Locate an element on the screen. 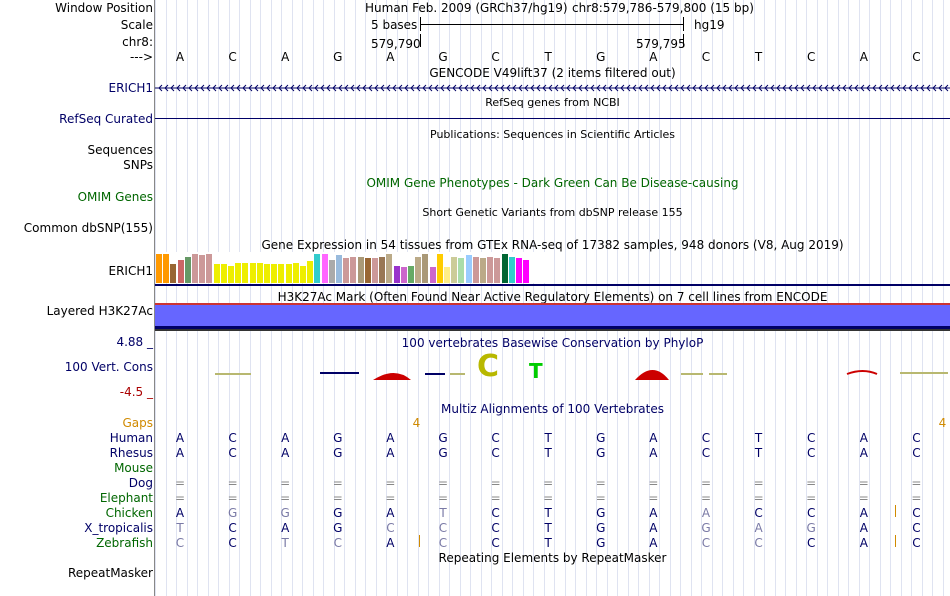 The height and width of the screenshot is (596, 950). gencode-track-title: GENCODE V49lift37 (2 items filtered out) is located at coordinates (552, 73).